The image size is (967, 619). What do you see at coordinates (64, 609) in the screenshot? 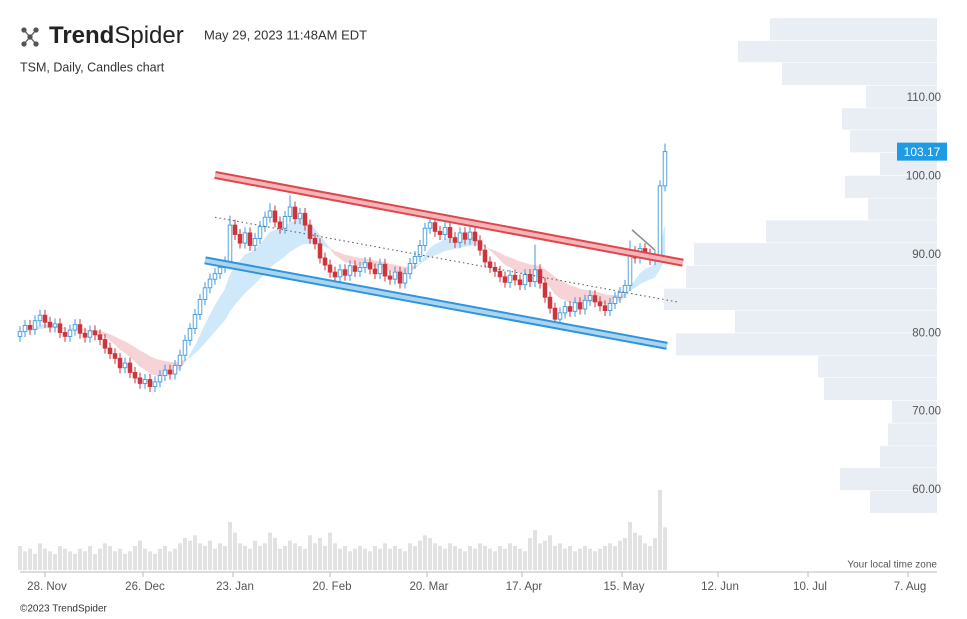
I see `copyright: ©2023 TrendSpider` at bounding box center [64, 609].